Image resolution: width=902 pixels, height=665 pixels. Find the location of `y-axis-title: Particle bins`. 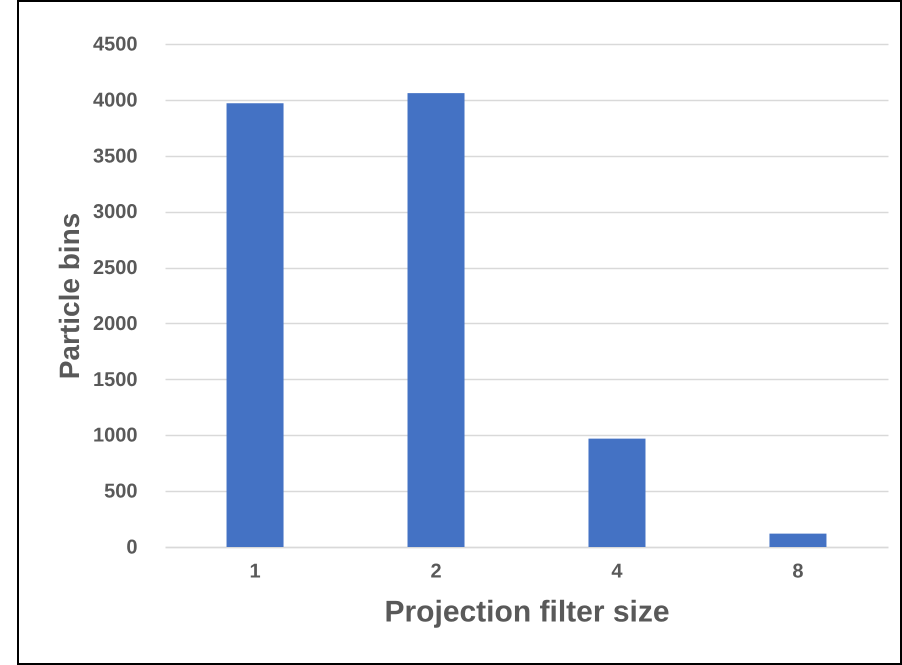

y-axis-title: Particle bins is located at coordinates (70, 296).